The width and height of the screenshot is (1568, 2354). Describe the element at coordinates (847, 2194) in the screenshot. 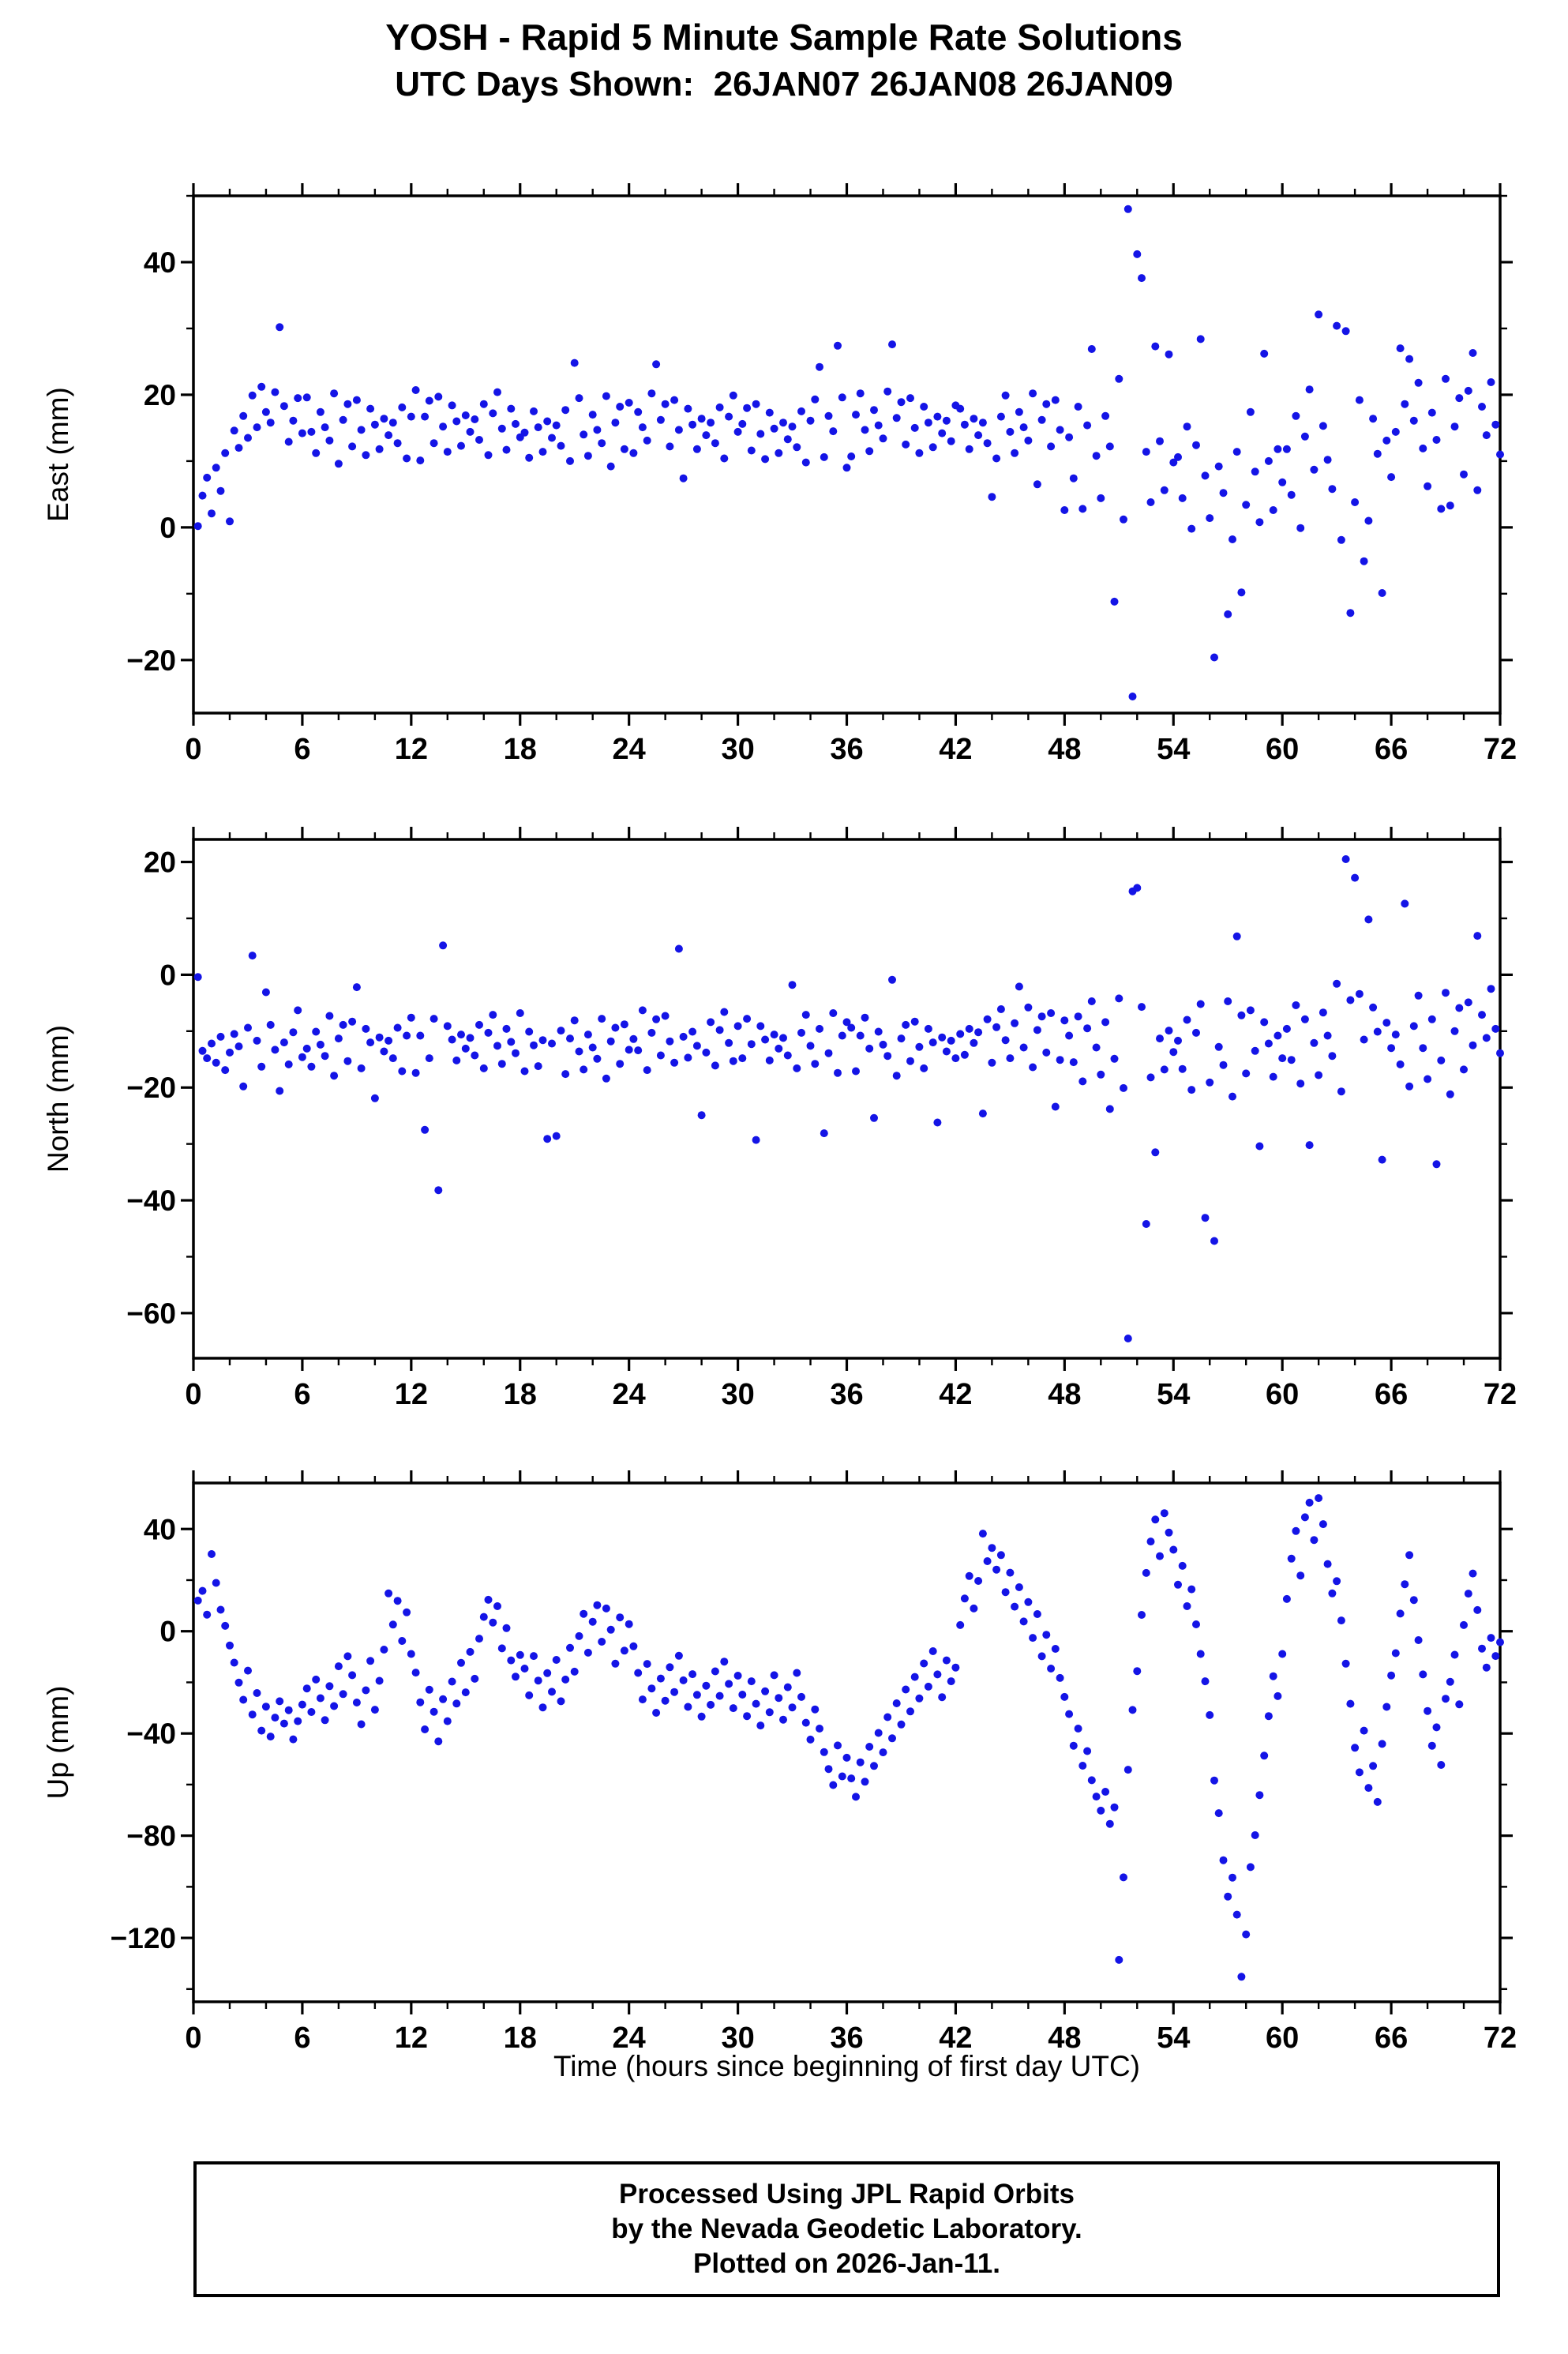

I see `footer-line-1: Processed Using JPL Rapid Orbits` at that location.